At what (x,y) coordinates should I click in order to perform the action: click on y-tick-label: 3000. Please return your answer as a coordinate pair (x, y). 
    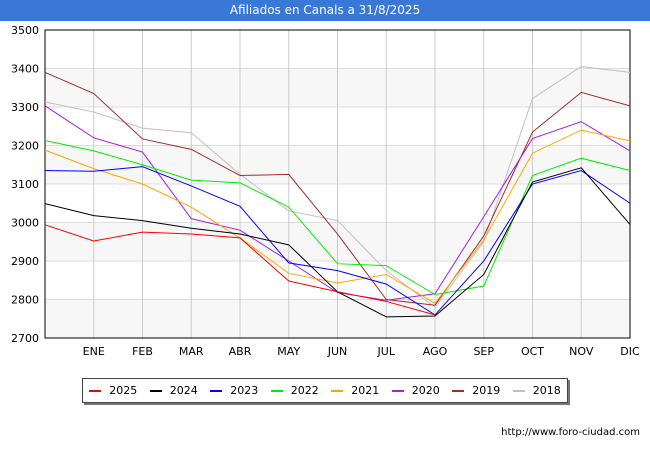
    Looking at the image, I should click on (25, 223).